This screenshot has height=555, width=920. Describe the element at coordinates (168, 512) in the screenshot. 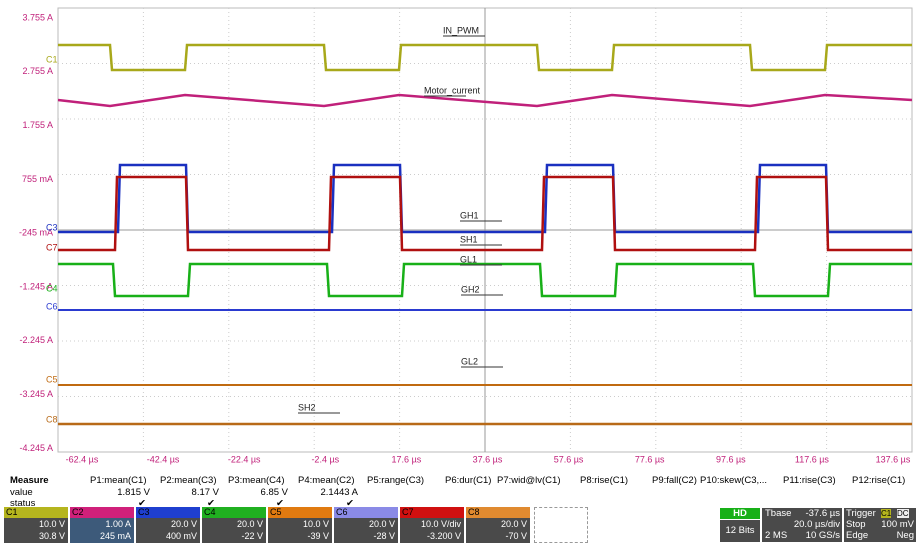

I see `channel-name: C3` at that location.